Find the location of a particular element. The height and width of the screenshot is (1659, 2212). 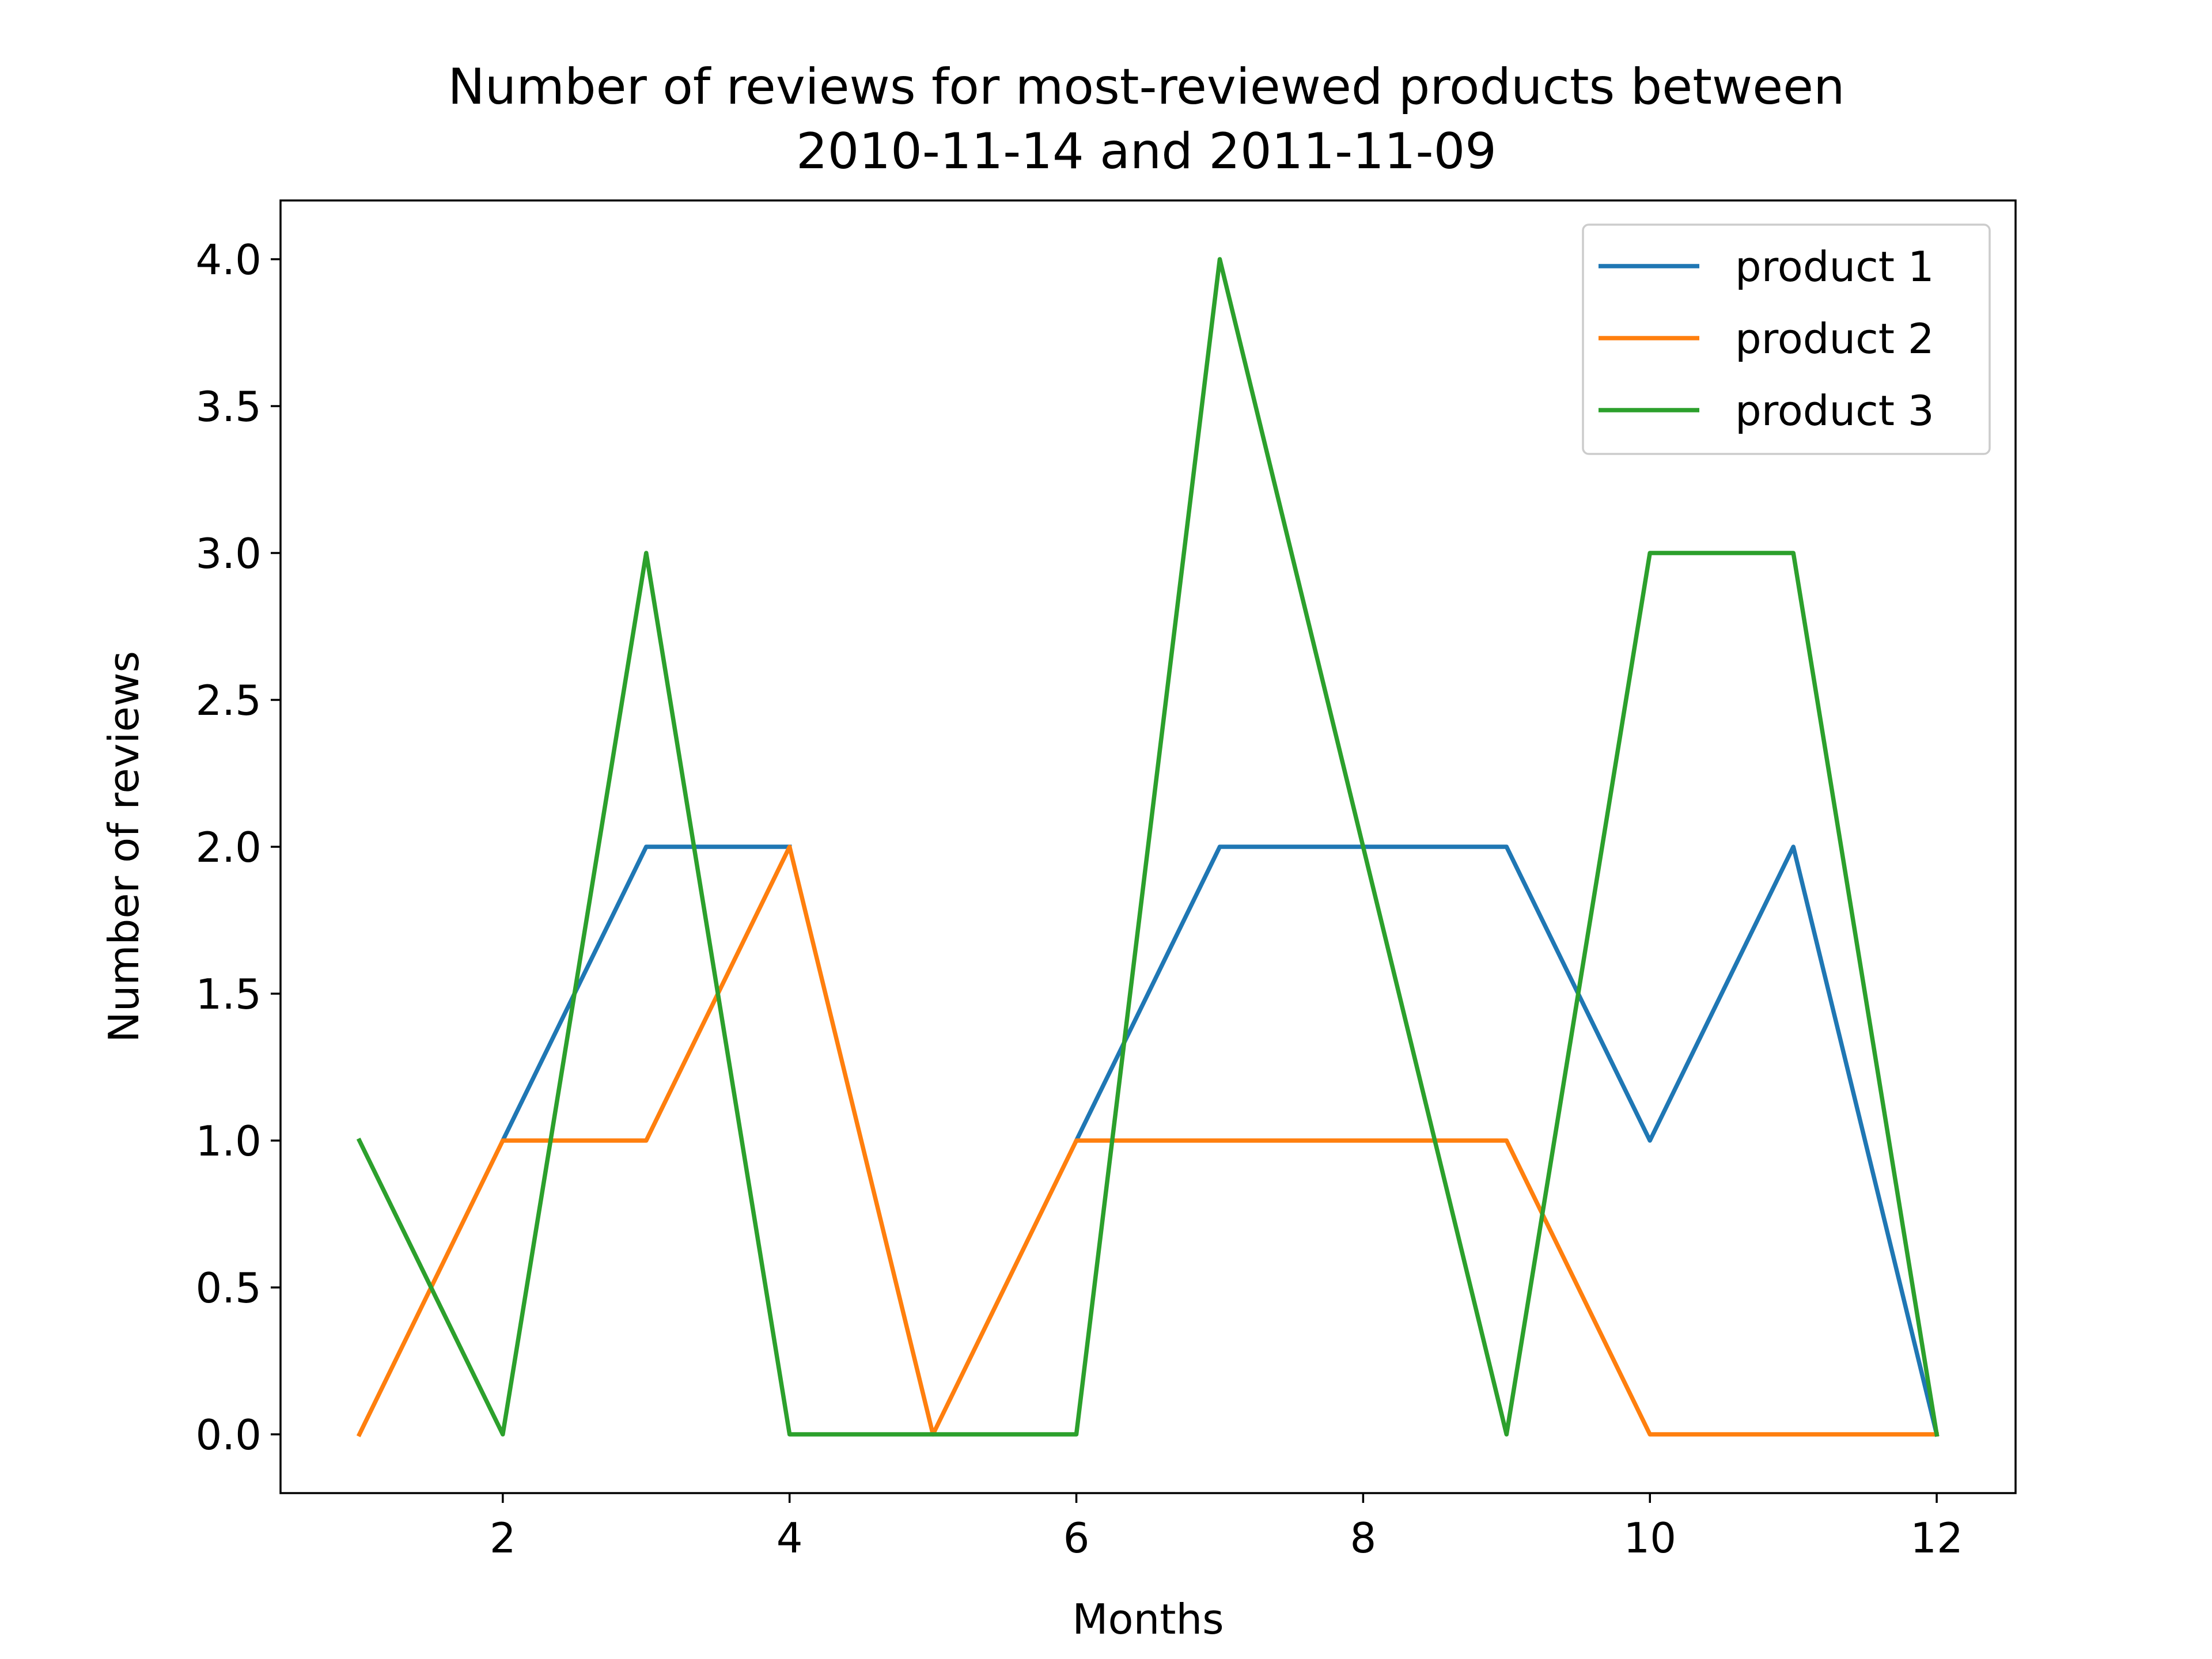

y-tick-label-0.0: 0.0 is located at coordinates (228, 1435).